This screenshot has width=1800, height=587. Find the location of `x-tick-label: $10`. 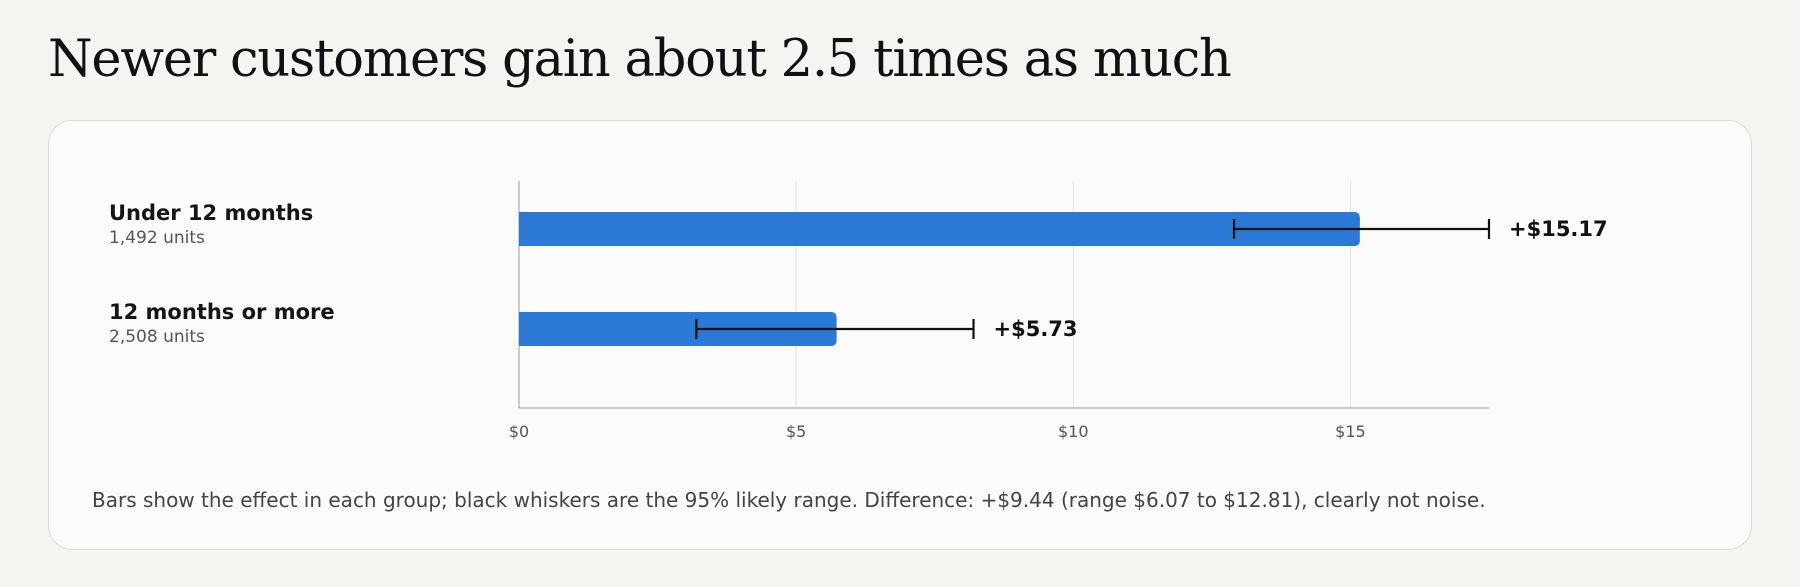

x-tick-label: $10 is located at coordinates (1073, 431).